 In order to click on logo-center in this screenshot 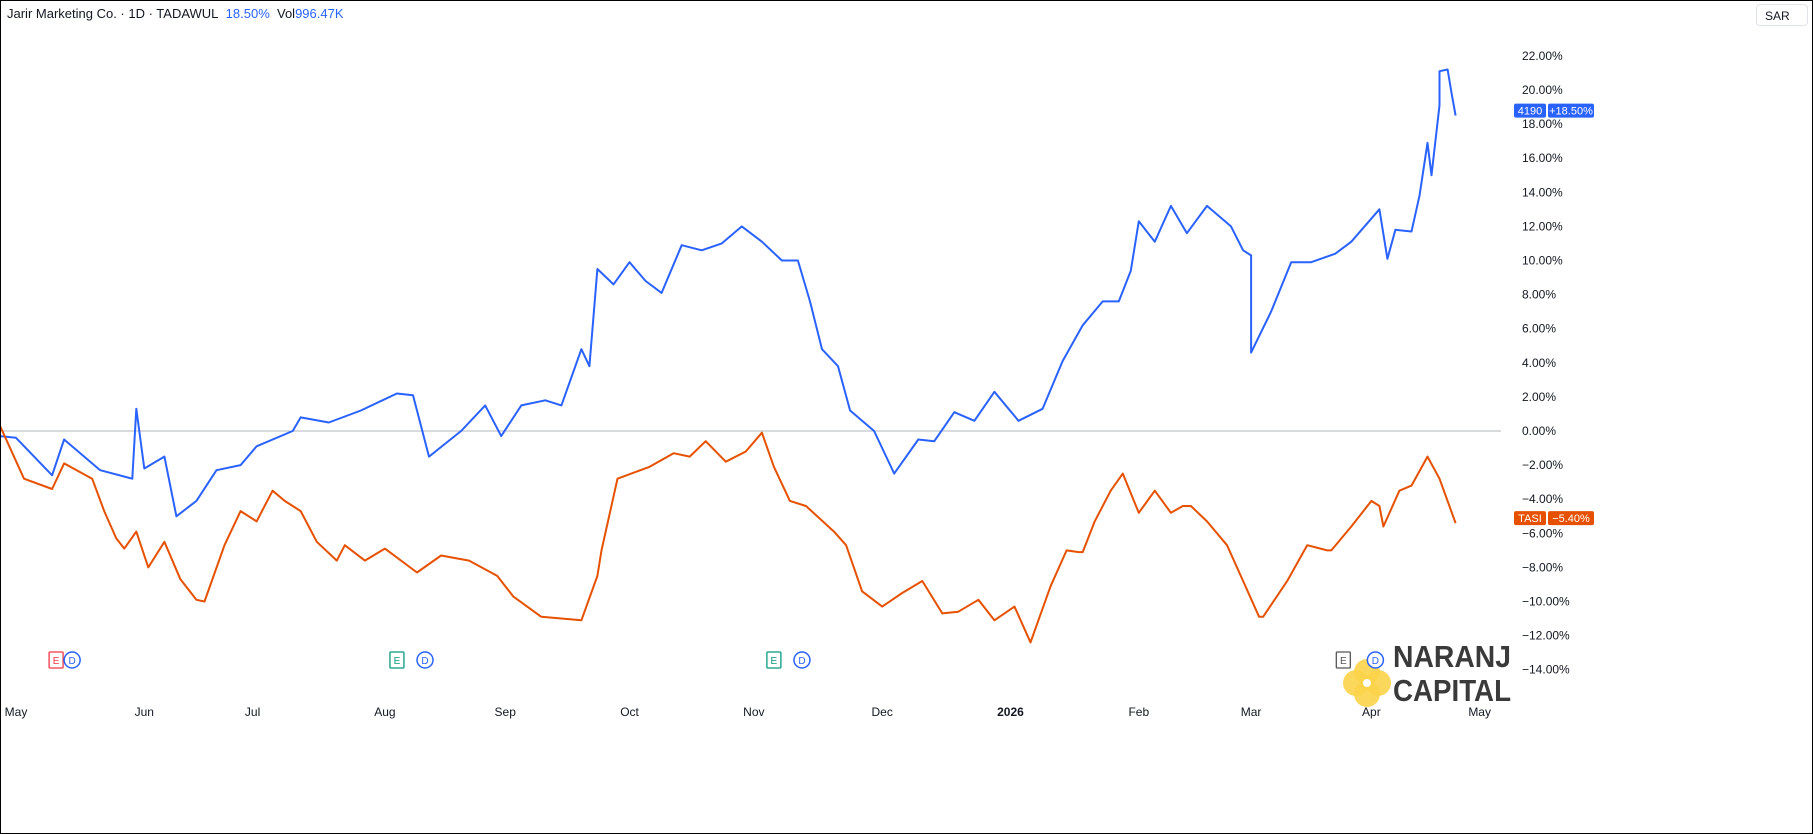, I will do `click(1367, 683)`.